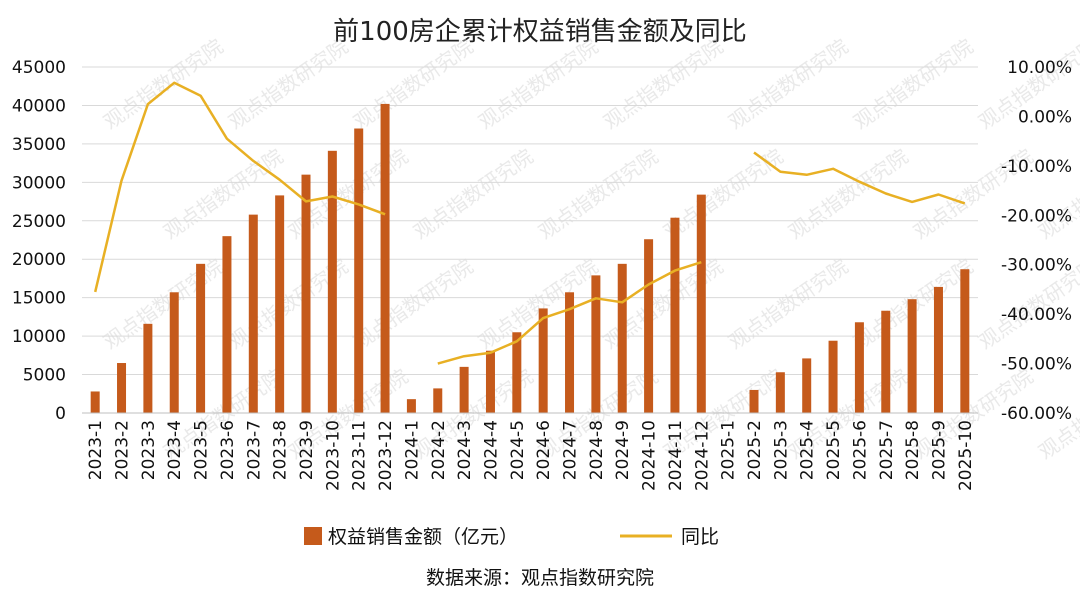 The image size is (1080, 600). I want to click on x-tick-label: 2024-11, so click(676, 455).